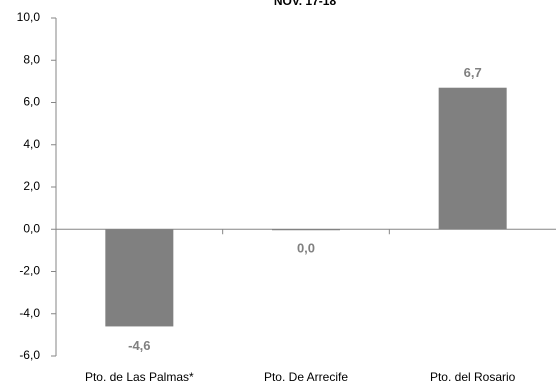 This screenshot has width=558, height=385. I want to click on y-tick-label: 6,0, so click(31, 102).